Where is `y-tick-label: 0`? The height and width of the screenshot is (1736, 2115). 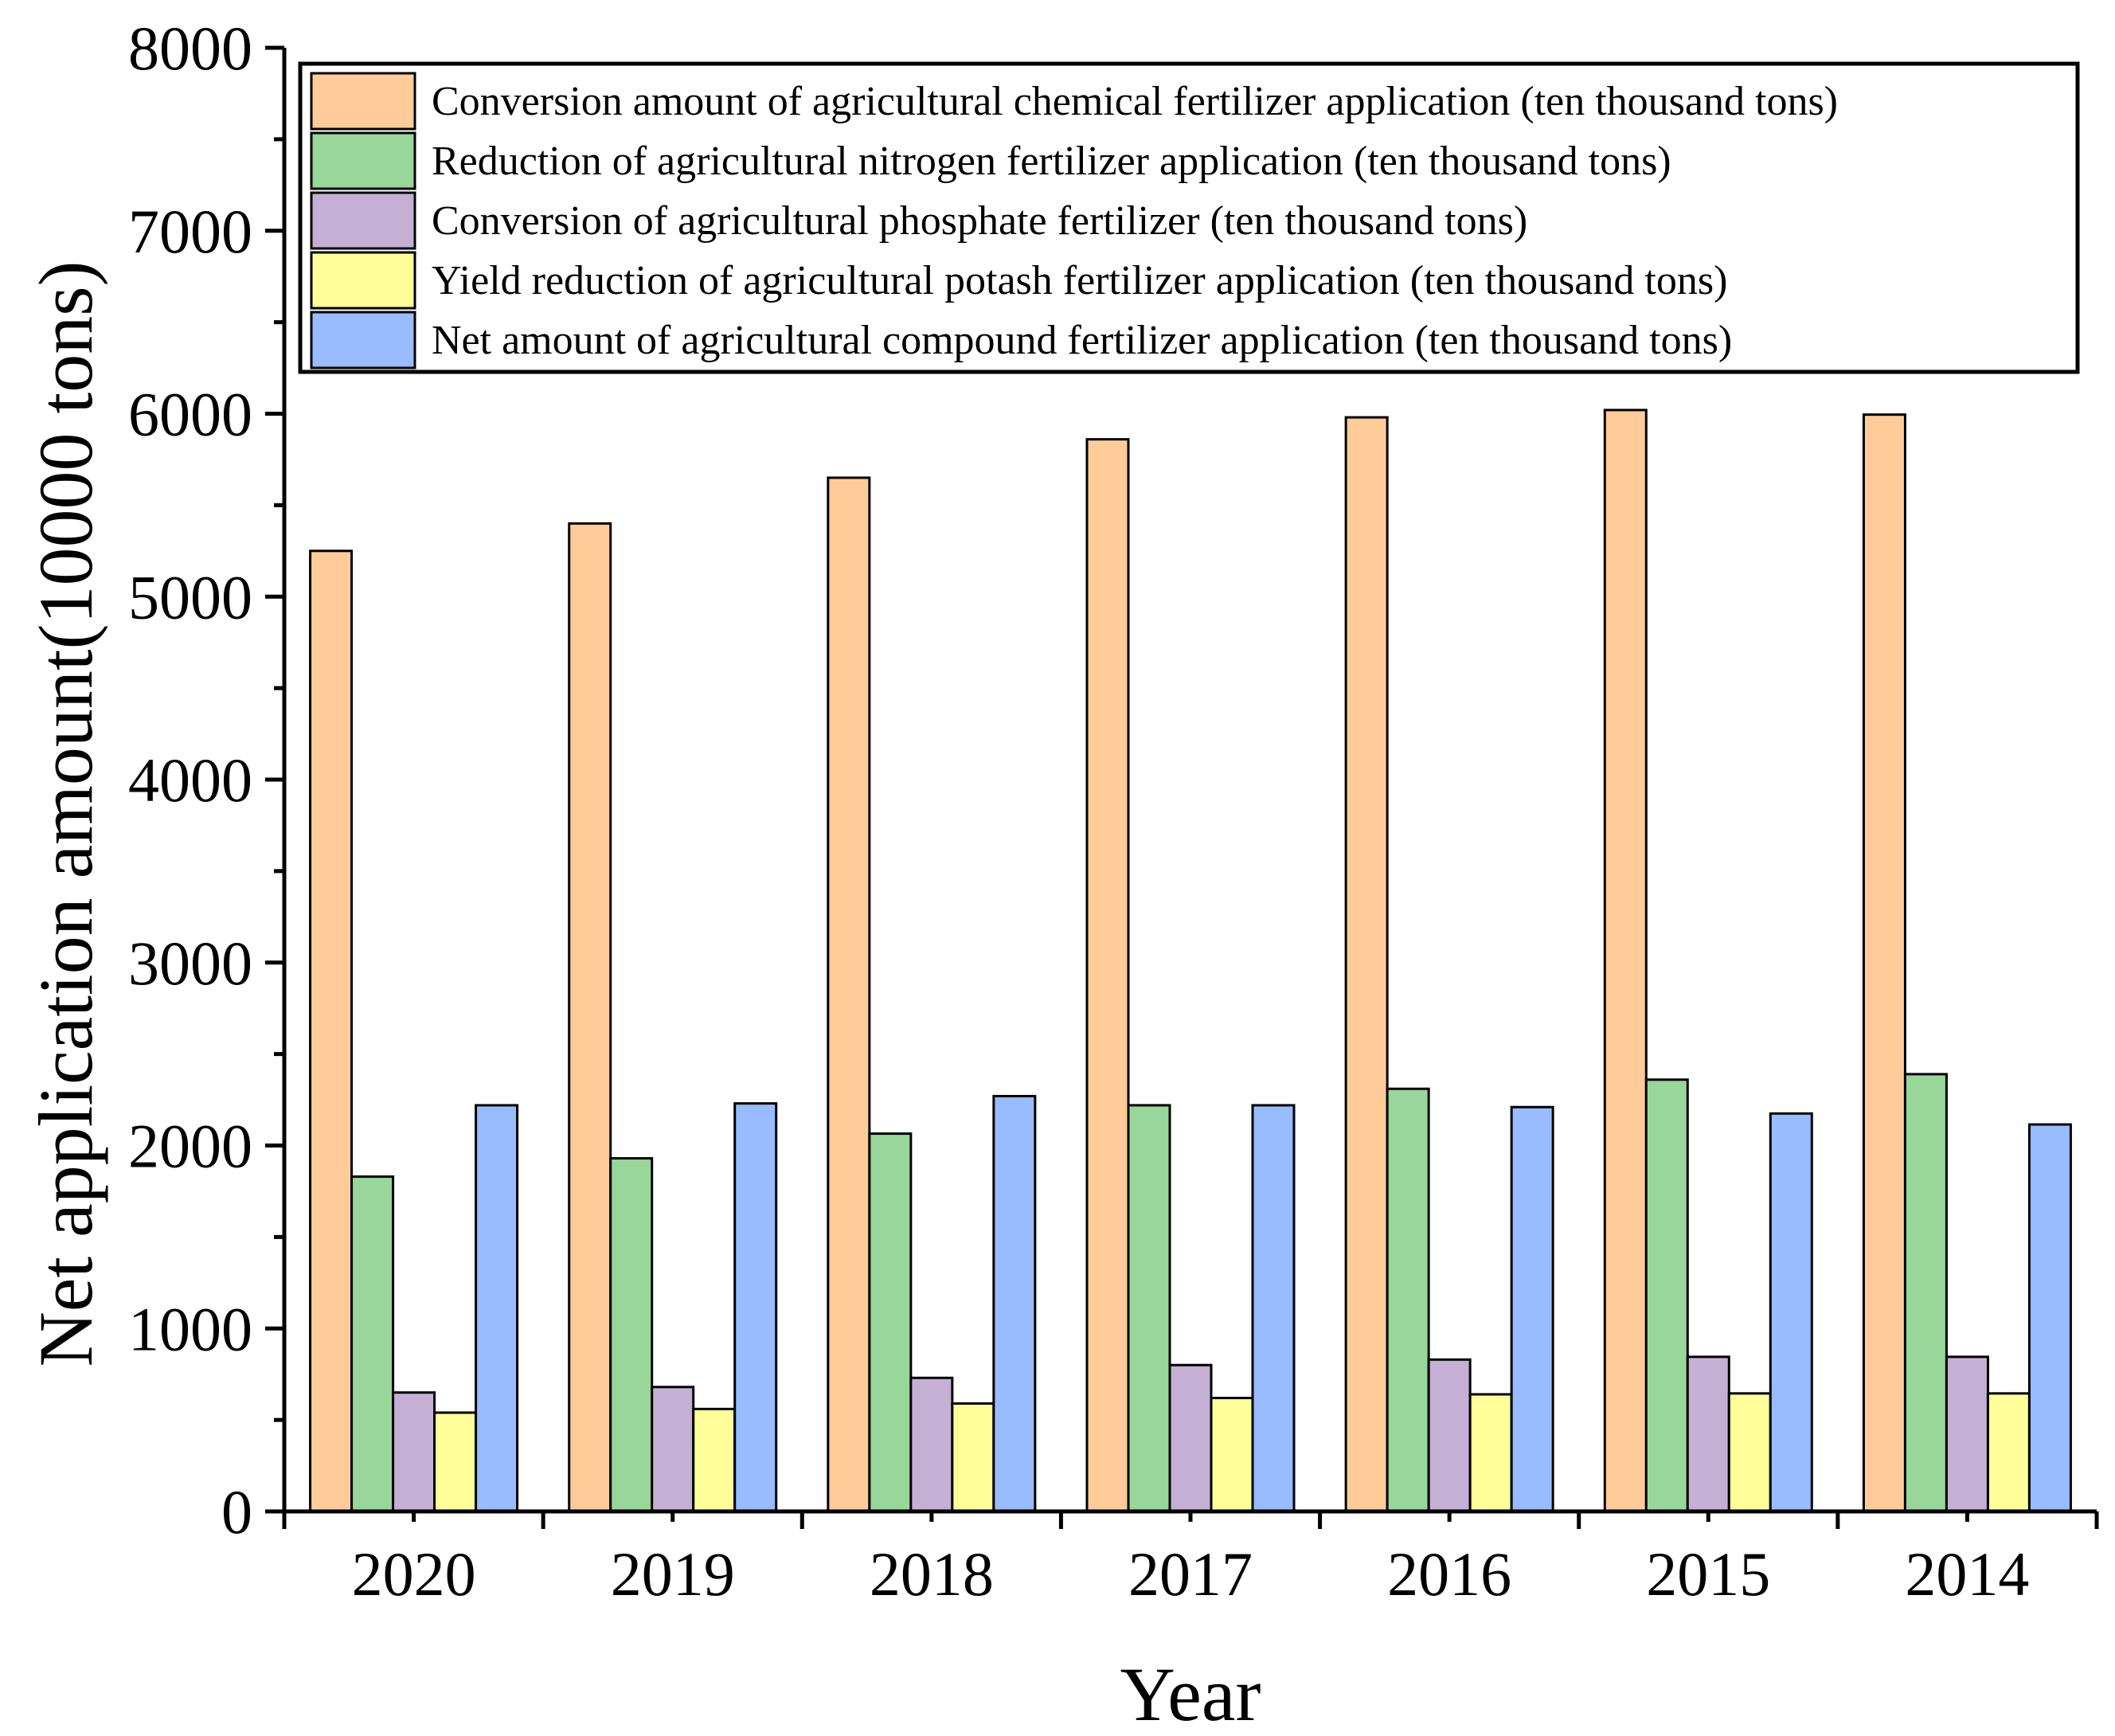 y-tick-label: 0 is located at coordinates (236, 1511).